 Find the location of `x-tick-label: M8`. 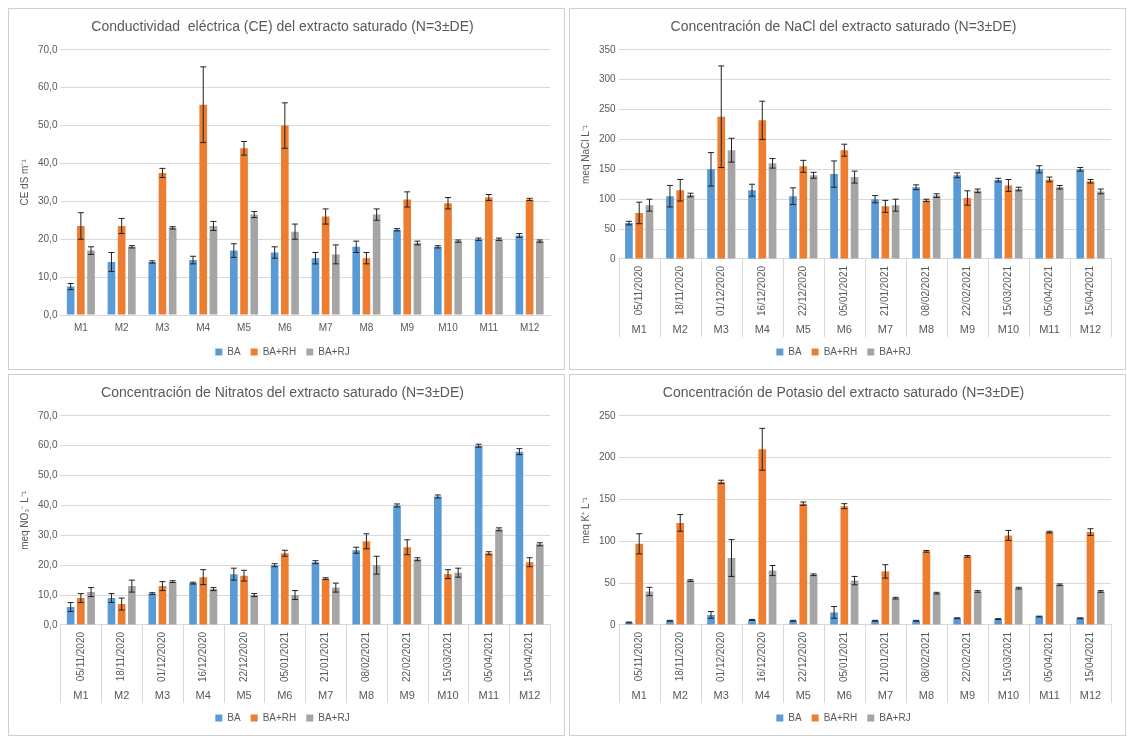

x-tick-label: M8 is located at coordinates (366, 327).